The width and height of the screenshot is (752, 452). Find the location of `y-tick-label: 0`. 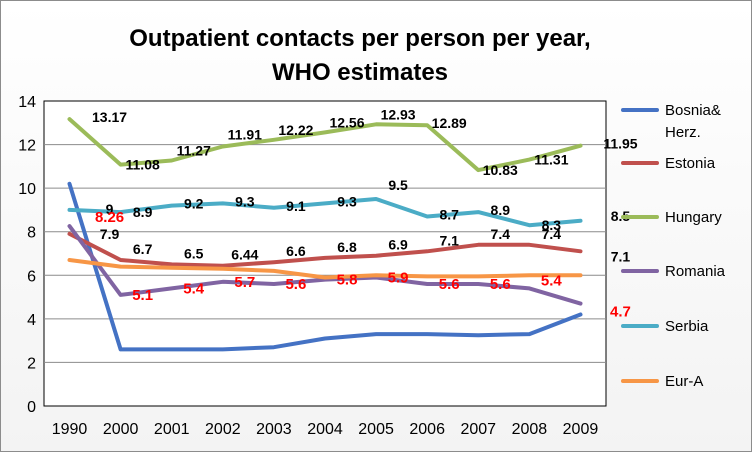

y-tick-label: 0 is located at coordinates (31, 407).